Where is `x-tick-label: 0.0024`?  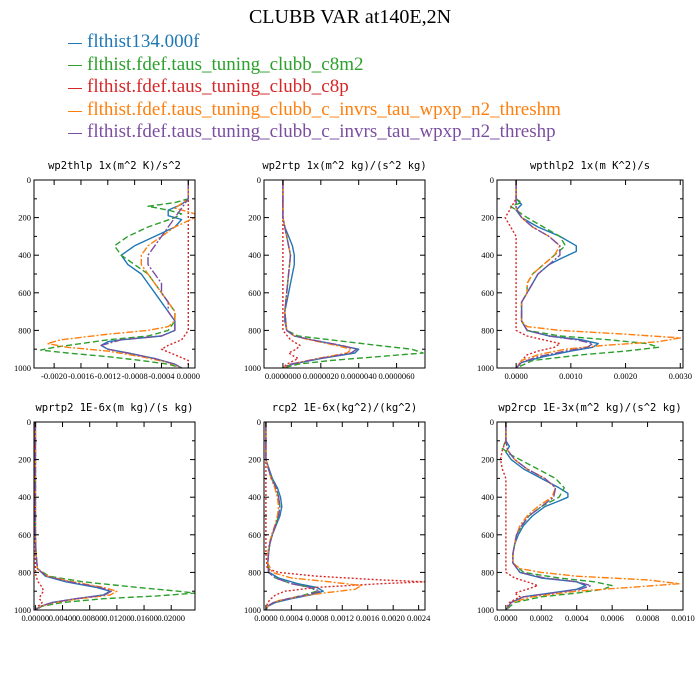
x-tick-label: 0.0024 is located at coordinates (419, 618).